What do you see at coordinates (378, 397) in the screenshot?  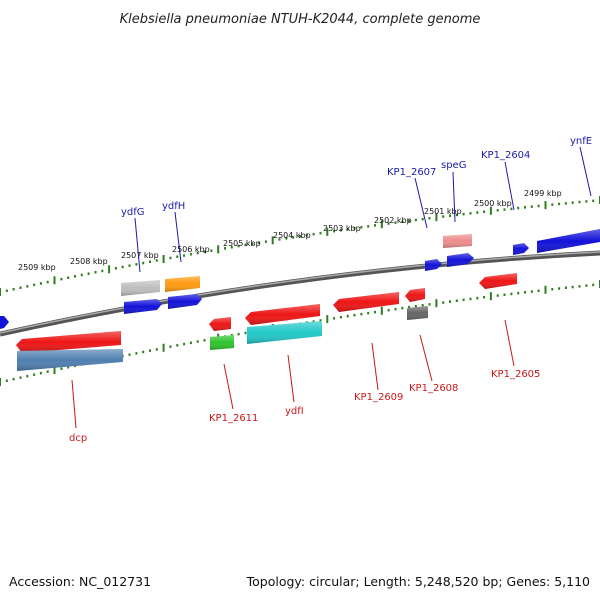 I see `gene-label-kp1-2609: KP1_2609` at bounding box center [378, 397].